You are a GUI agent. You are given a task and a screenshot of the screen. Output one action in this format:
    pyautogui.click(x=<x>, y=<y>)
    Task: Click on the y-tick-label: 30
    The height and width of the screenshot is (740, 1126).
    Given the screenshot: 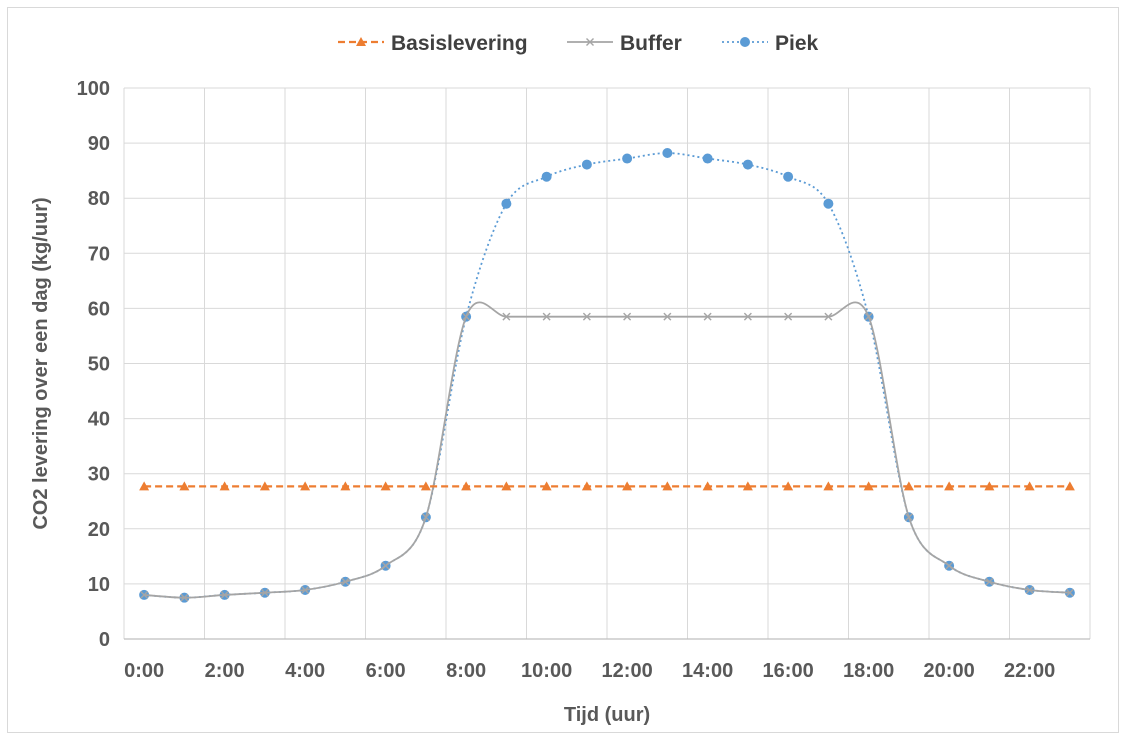 What is the action you would take?
    pyautogui.click(x=99, y=475)
    